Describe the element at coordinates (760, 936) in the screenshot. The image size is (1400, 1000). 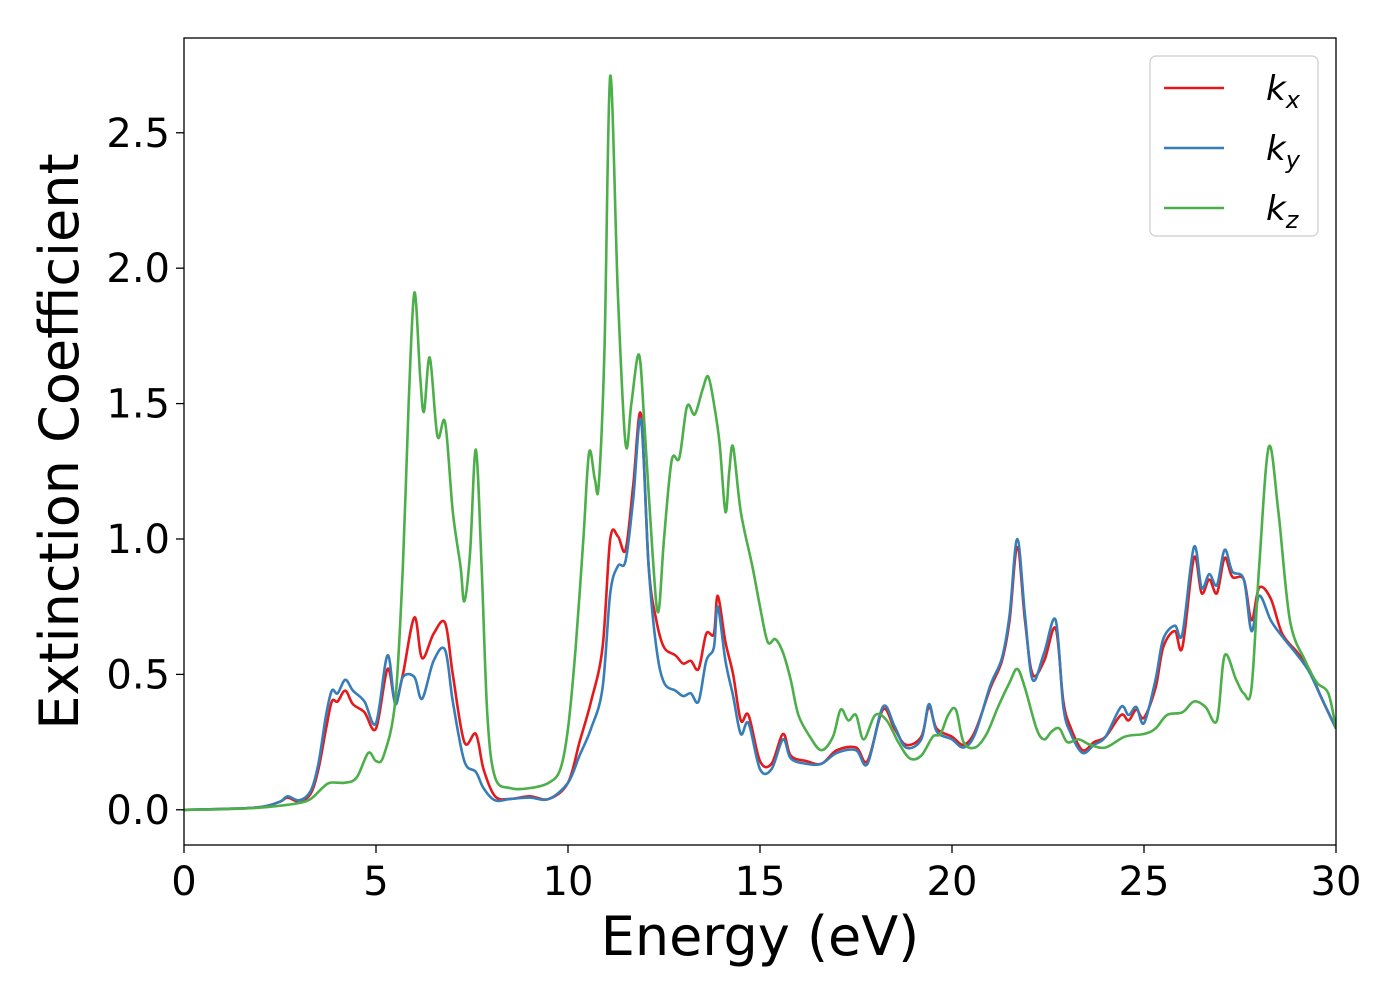
I see `x-axis-label: Energy (eV)` at that location.